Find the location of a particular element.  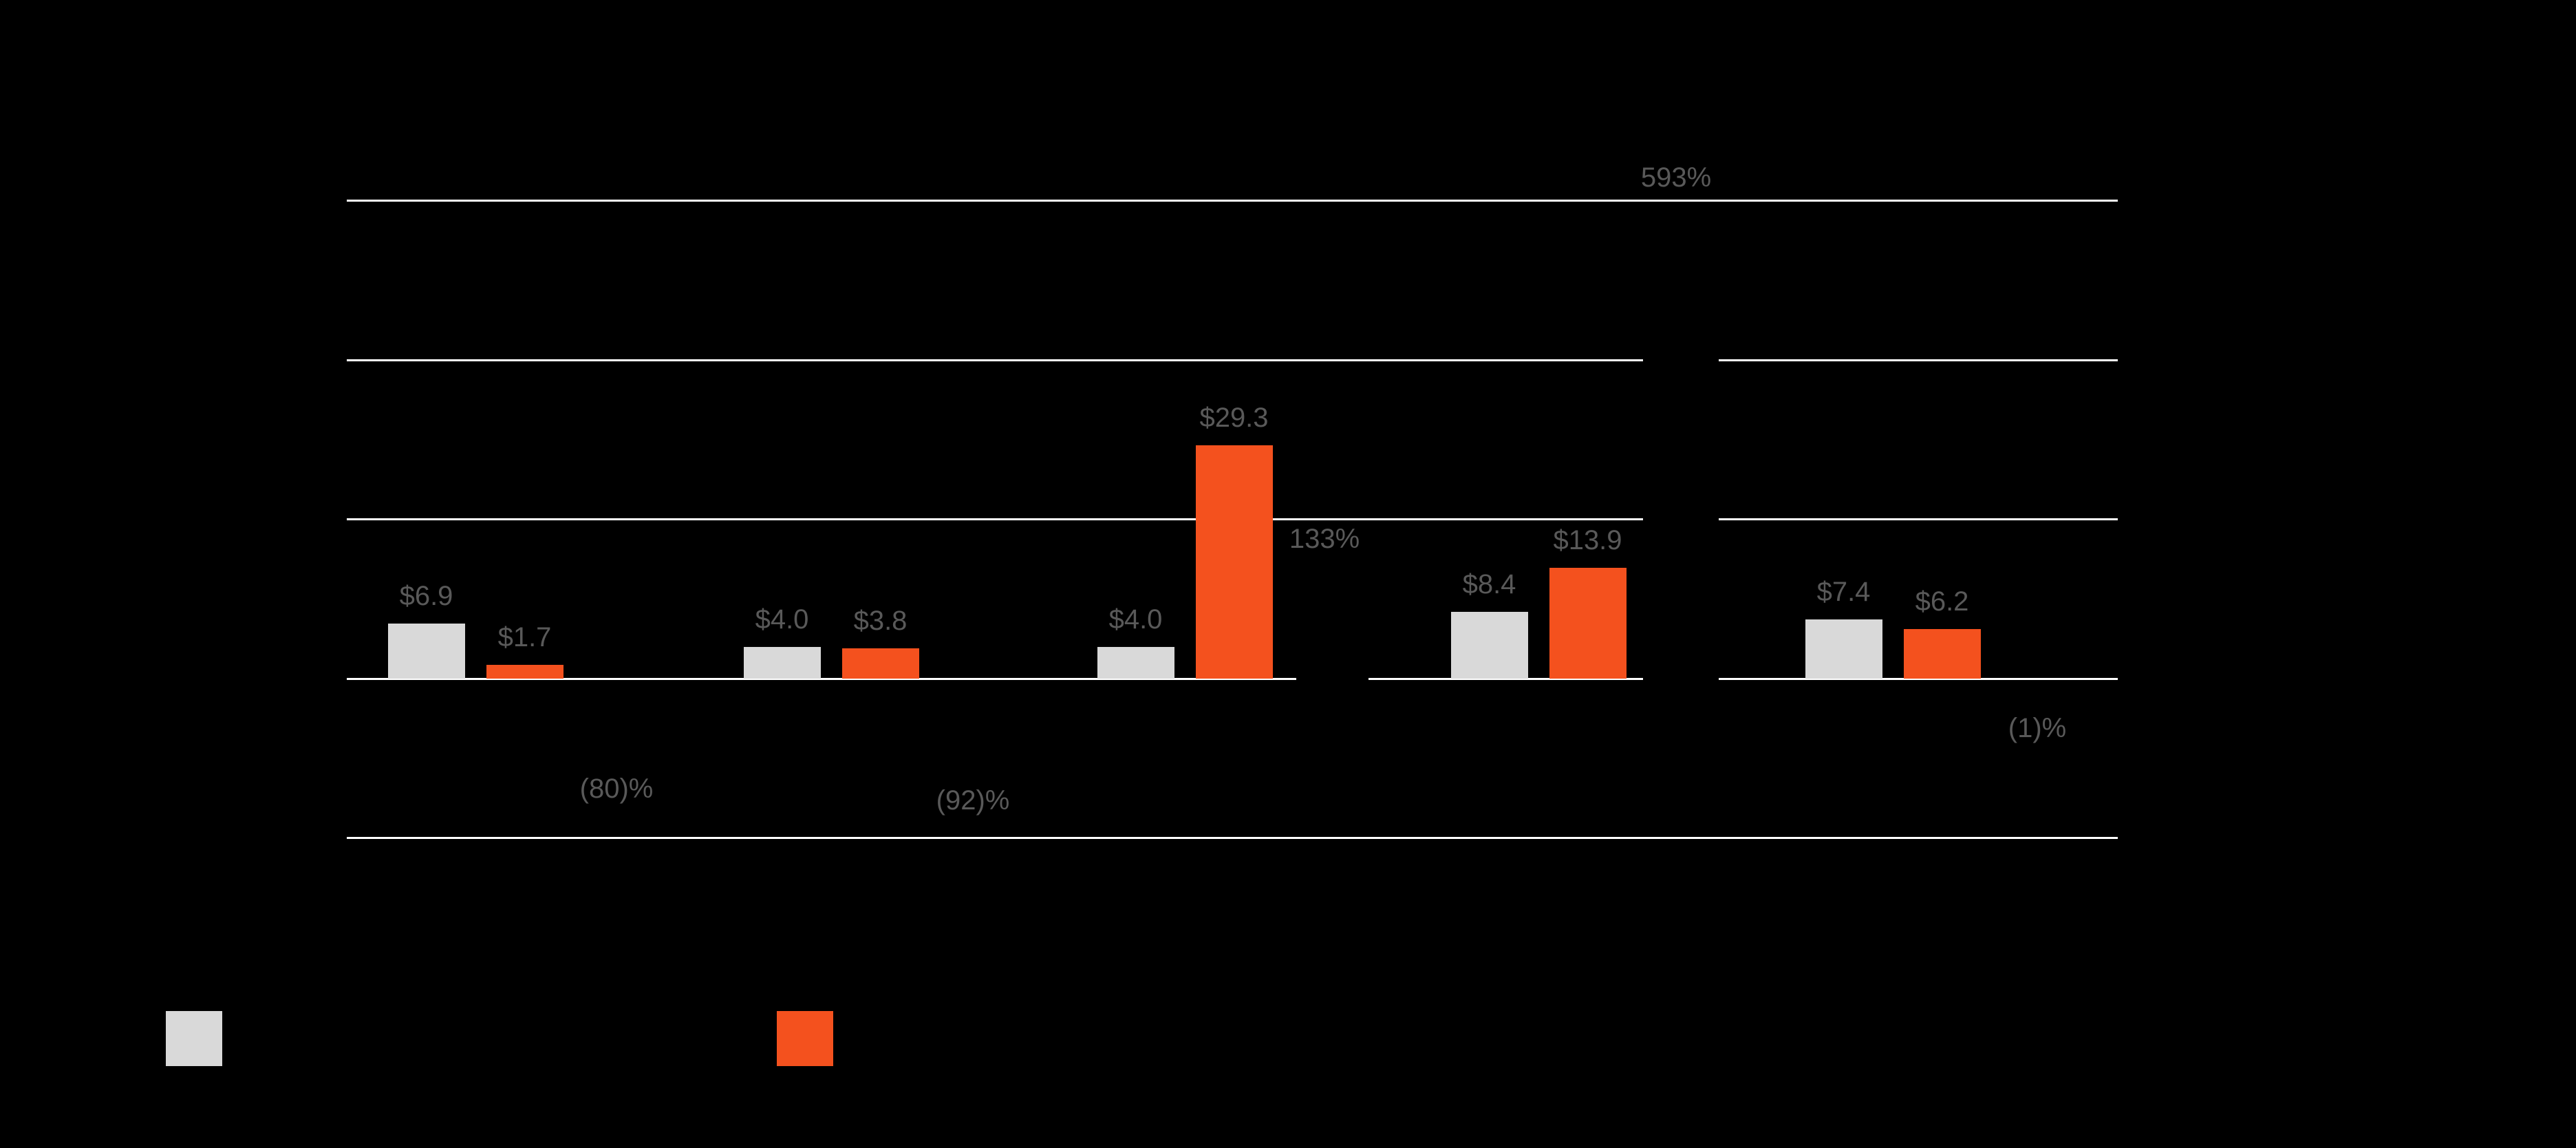

change-percent-label: 133% is located at coordinates (1324, 539).